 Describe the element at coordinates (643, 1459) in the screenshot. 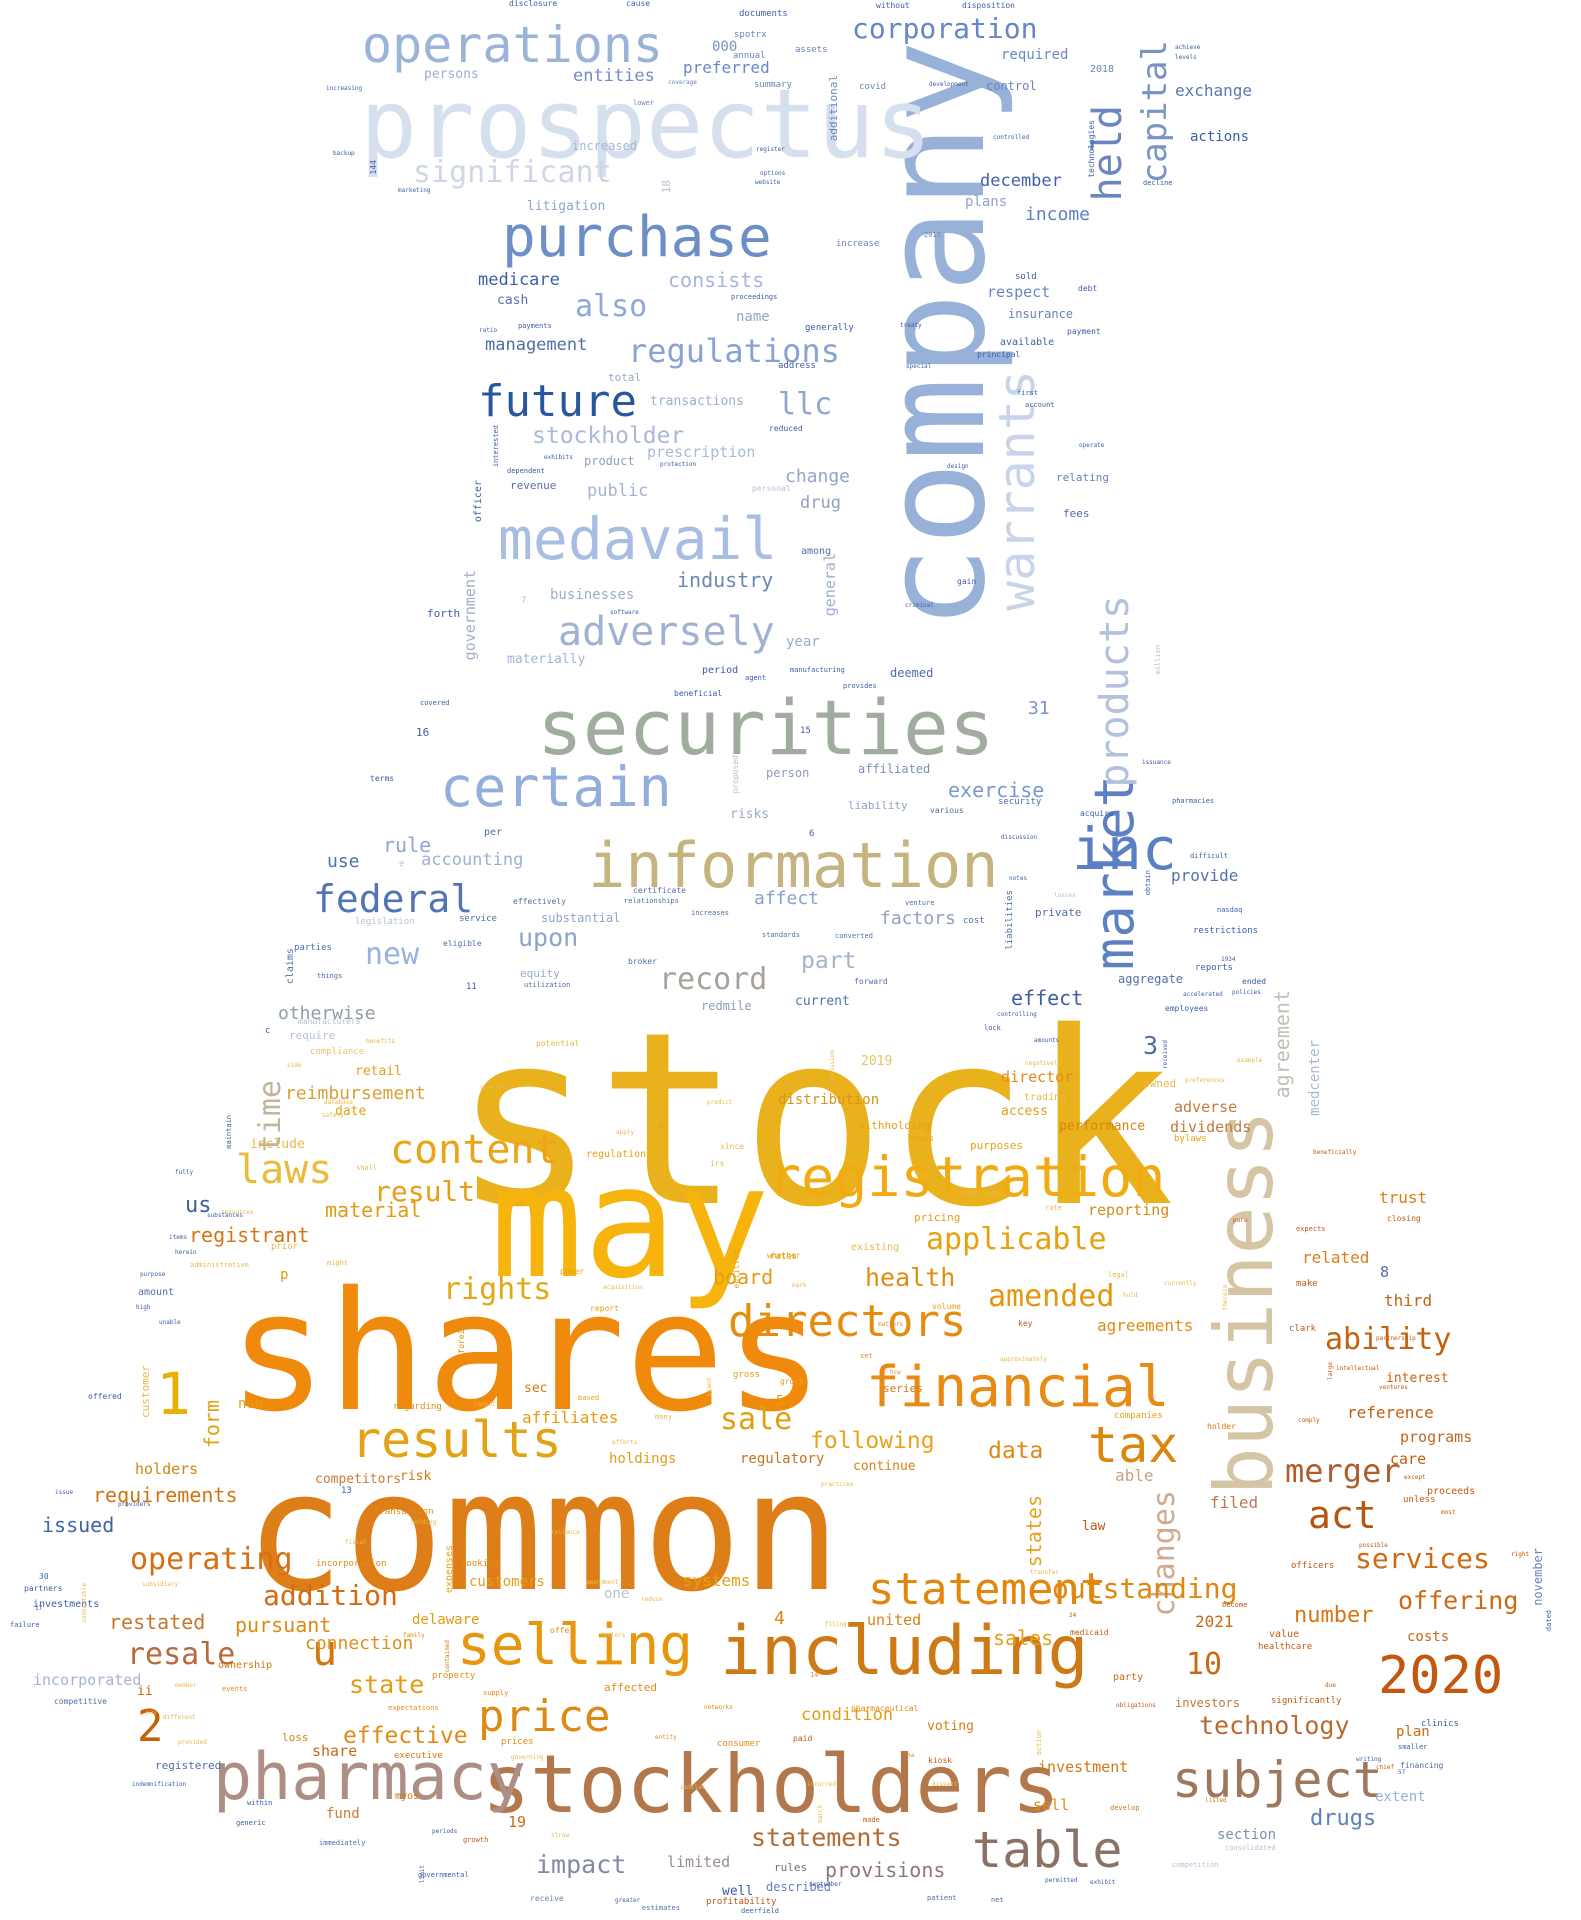

I see `cloud-word: holdings` at that location.